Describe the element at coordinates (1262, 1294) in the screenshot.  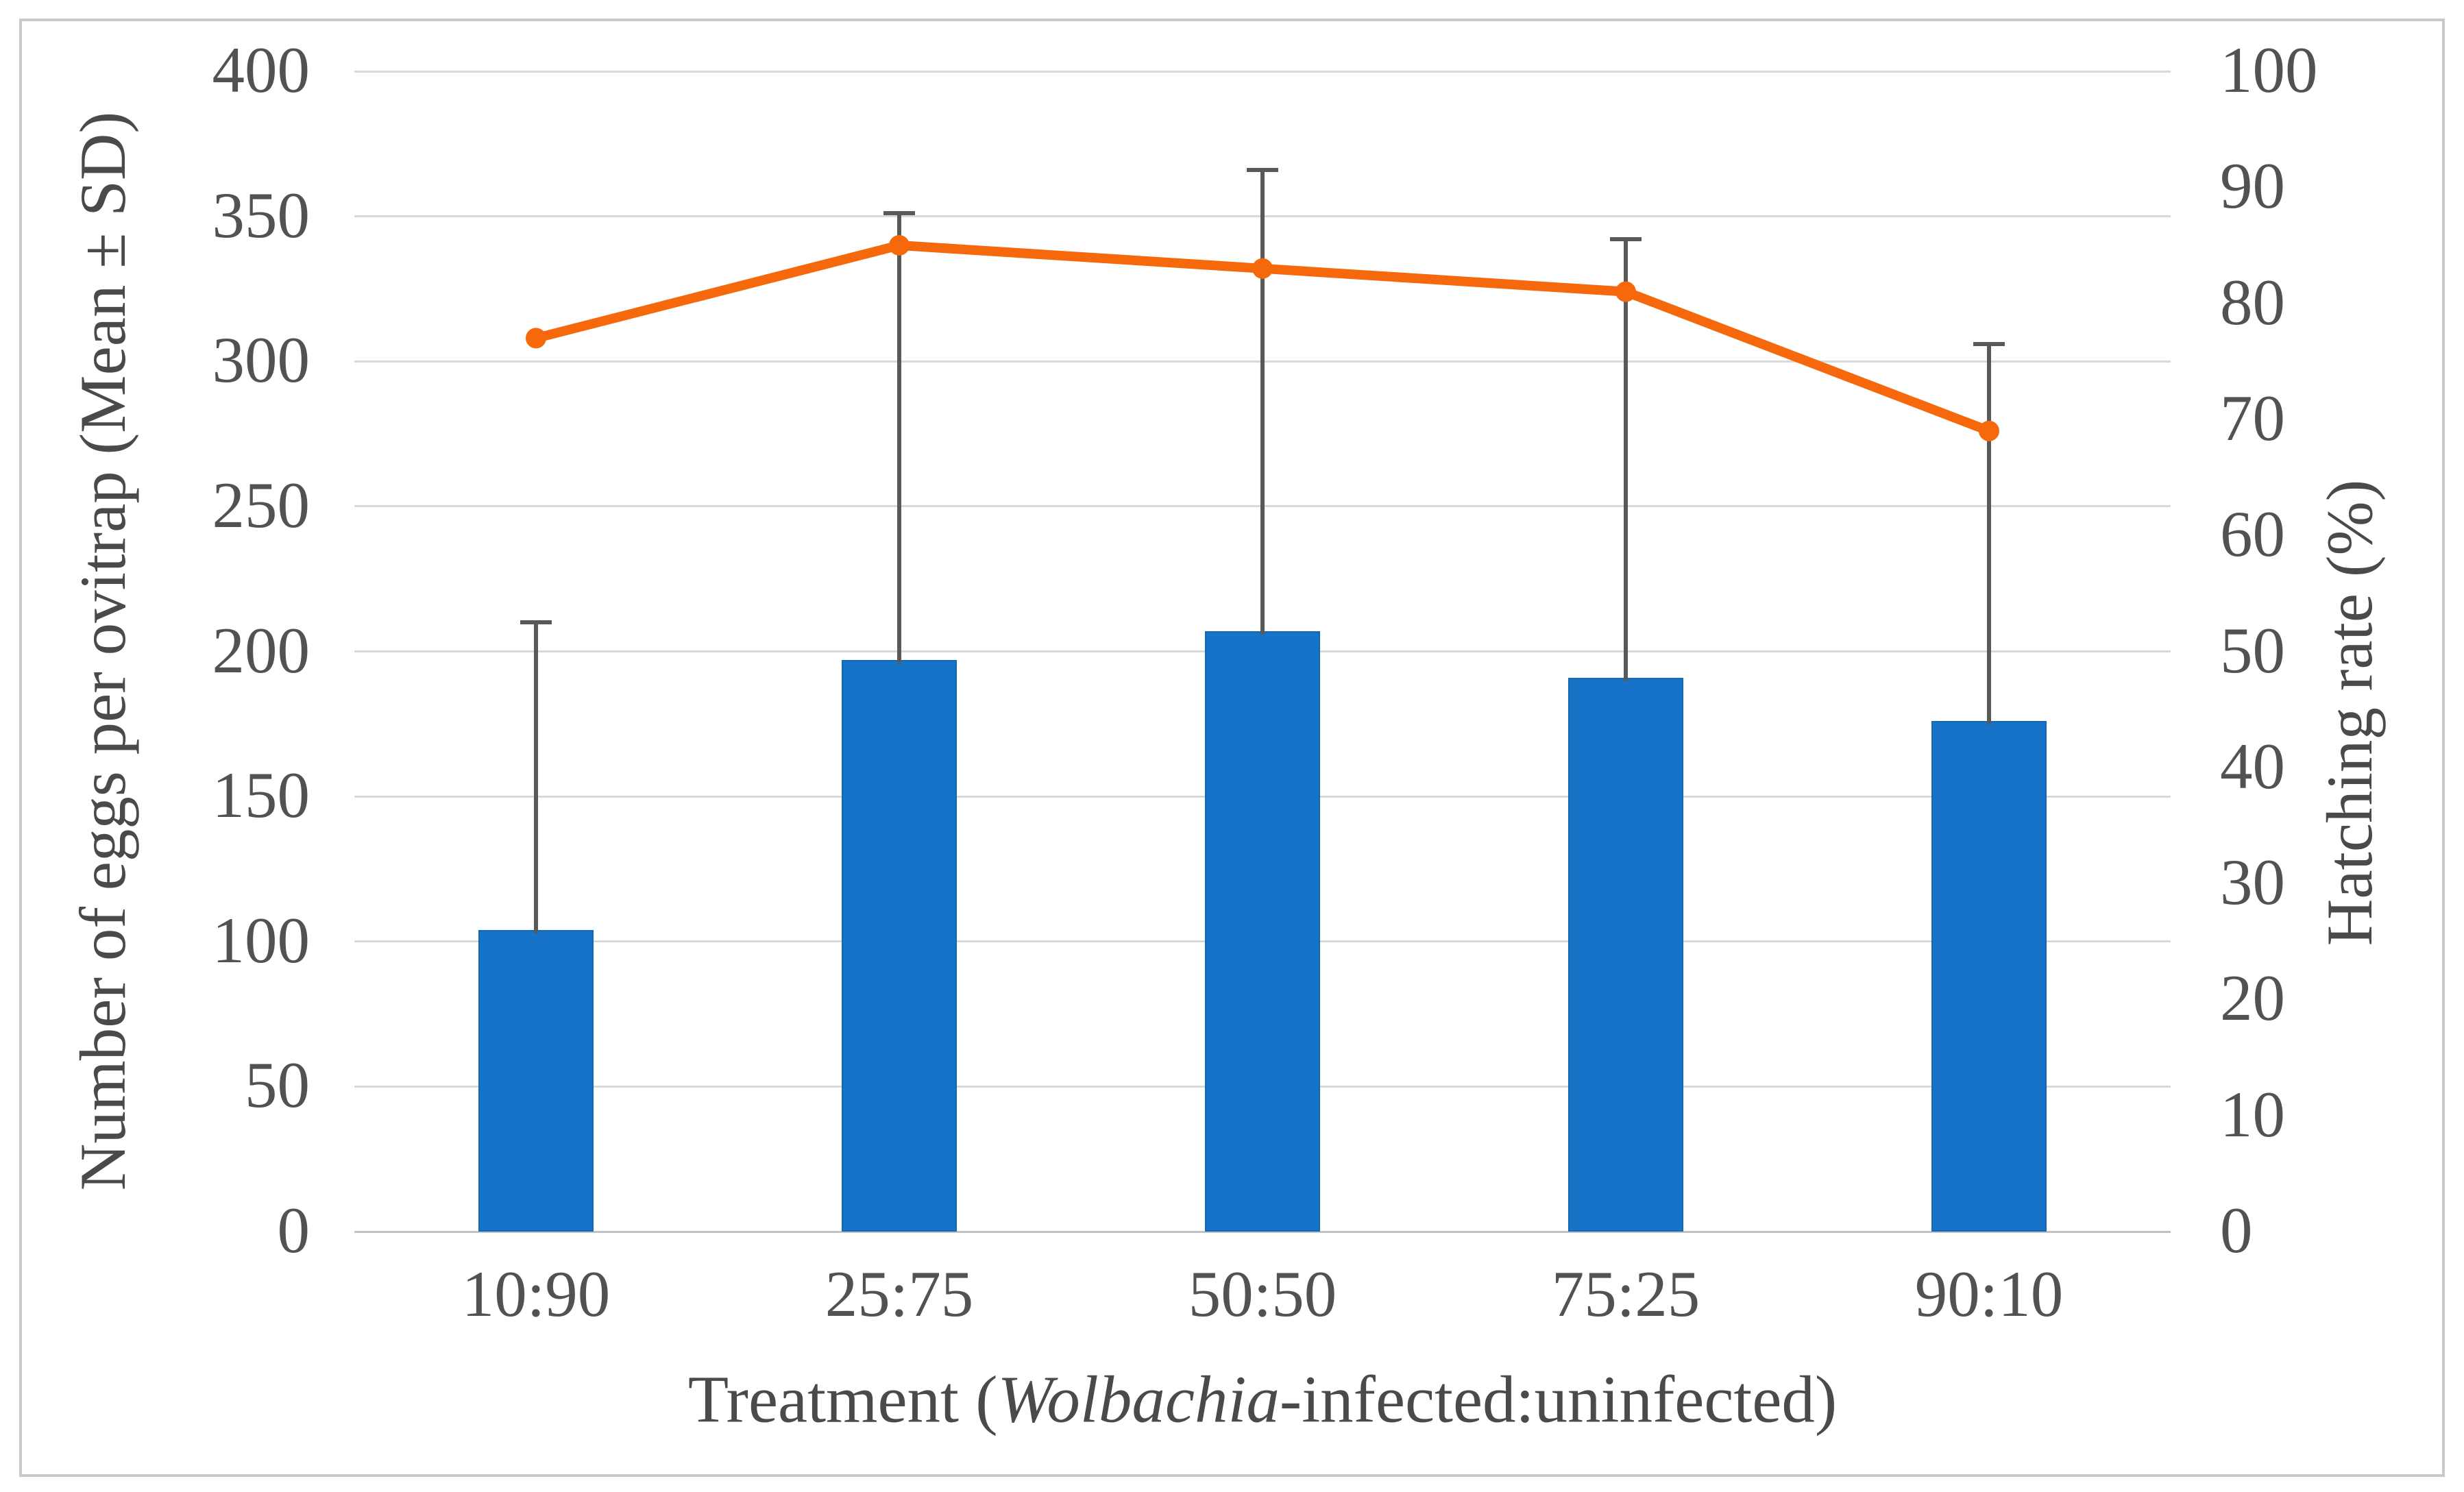
I see `x-axis-tick-50:50: 50:50` at that location.